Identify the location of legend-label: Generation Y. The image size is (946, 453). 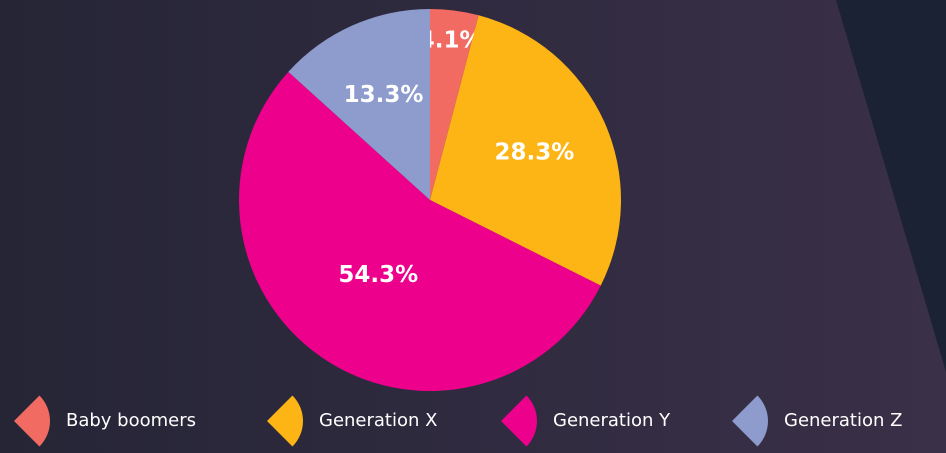
(612, 420).